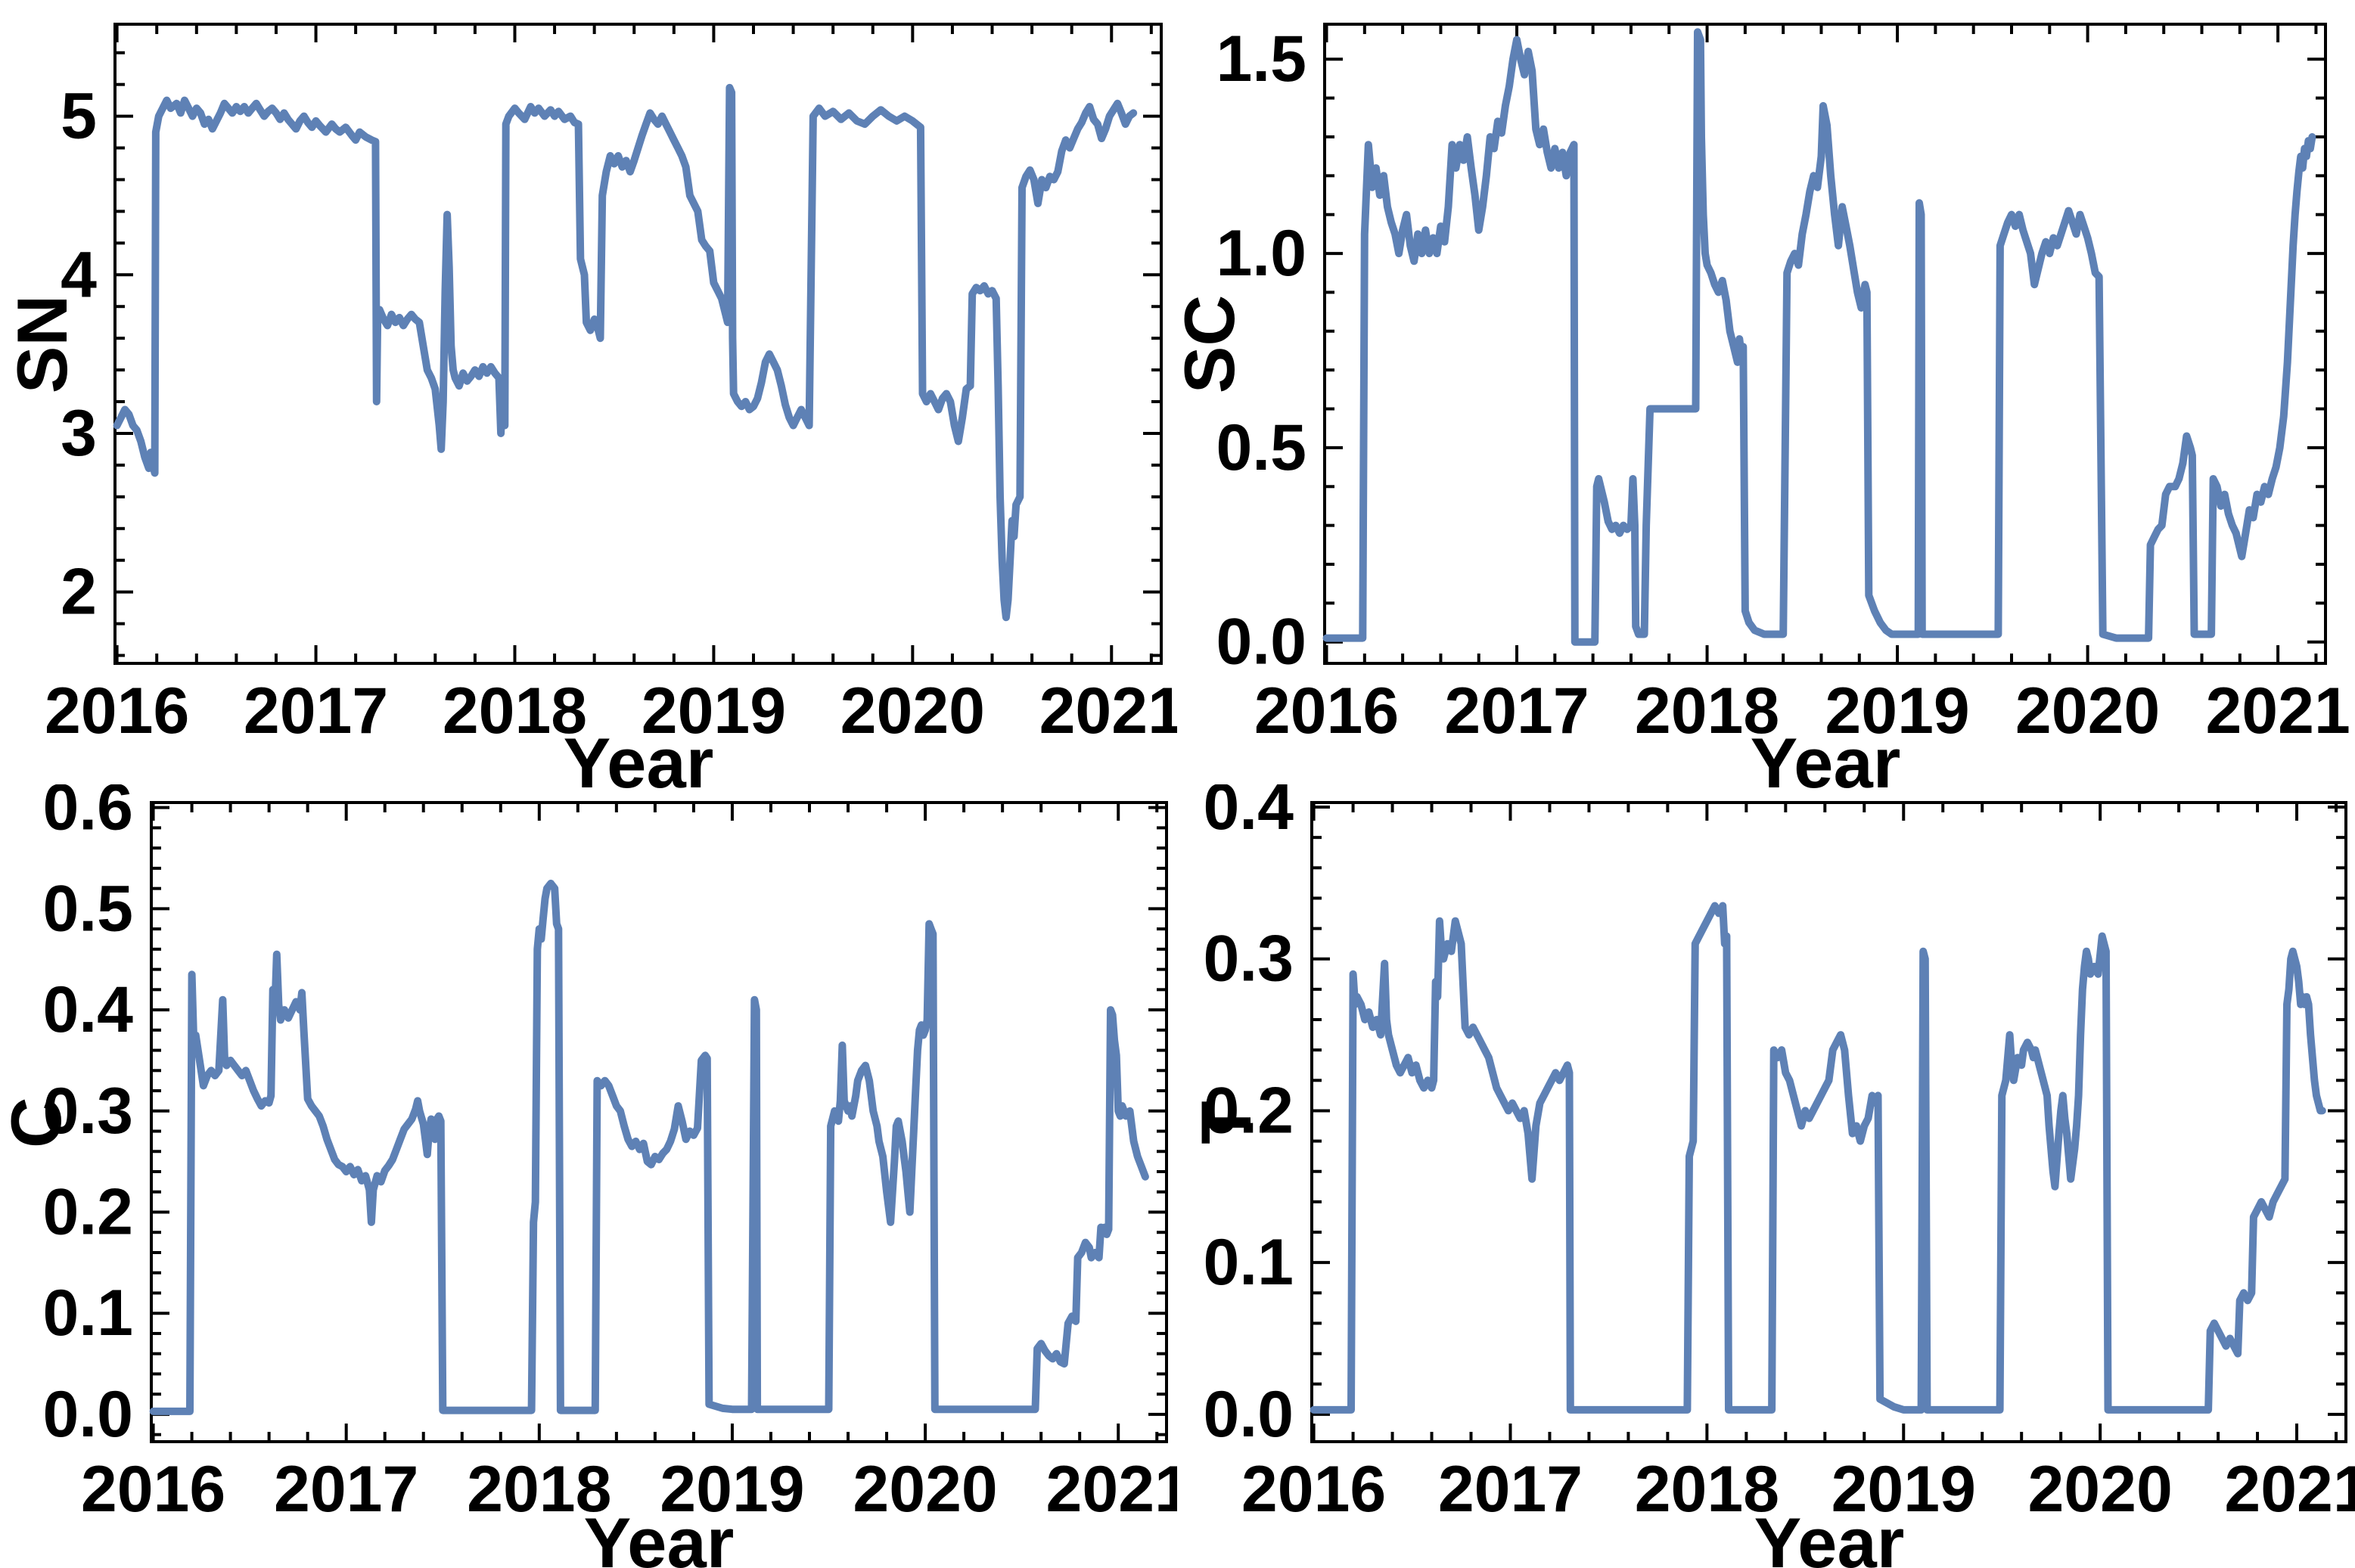  What do you see at coordinates (1226, 1122) in the screenshot?
I see `t-y-axis-label: T` at bounding box center [1226, 1122].